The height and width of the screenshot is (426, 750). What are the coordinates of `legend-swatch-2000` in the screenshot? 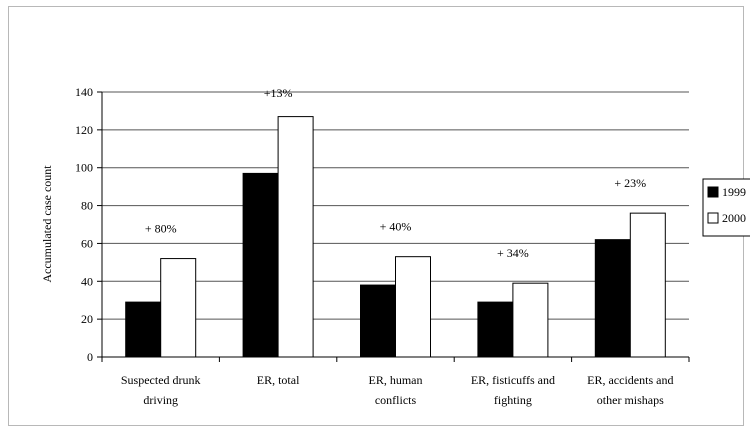 It's located at (713, 218).